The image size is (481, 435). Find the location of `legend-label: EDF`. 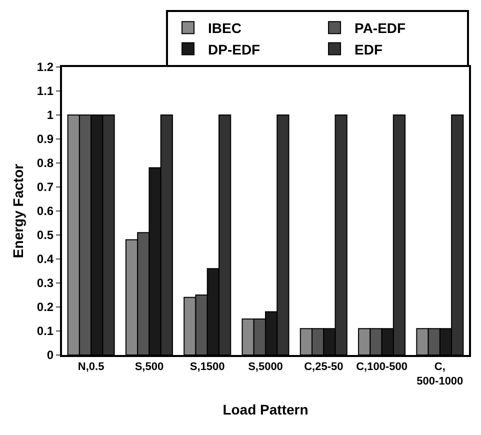

legend-label: EDF is located at coordinates (368, 49).